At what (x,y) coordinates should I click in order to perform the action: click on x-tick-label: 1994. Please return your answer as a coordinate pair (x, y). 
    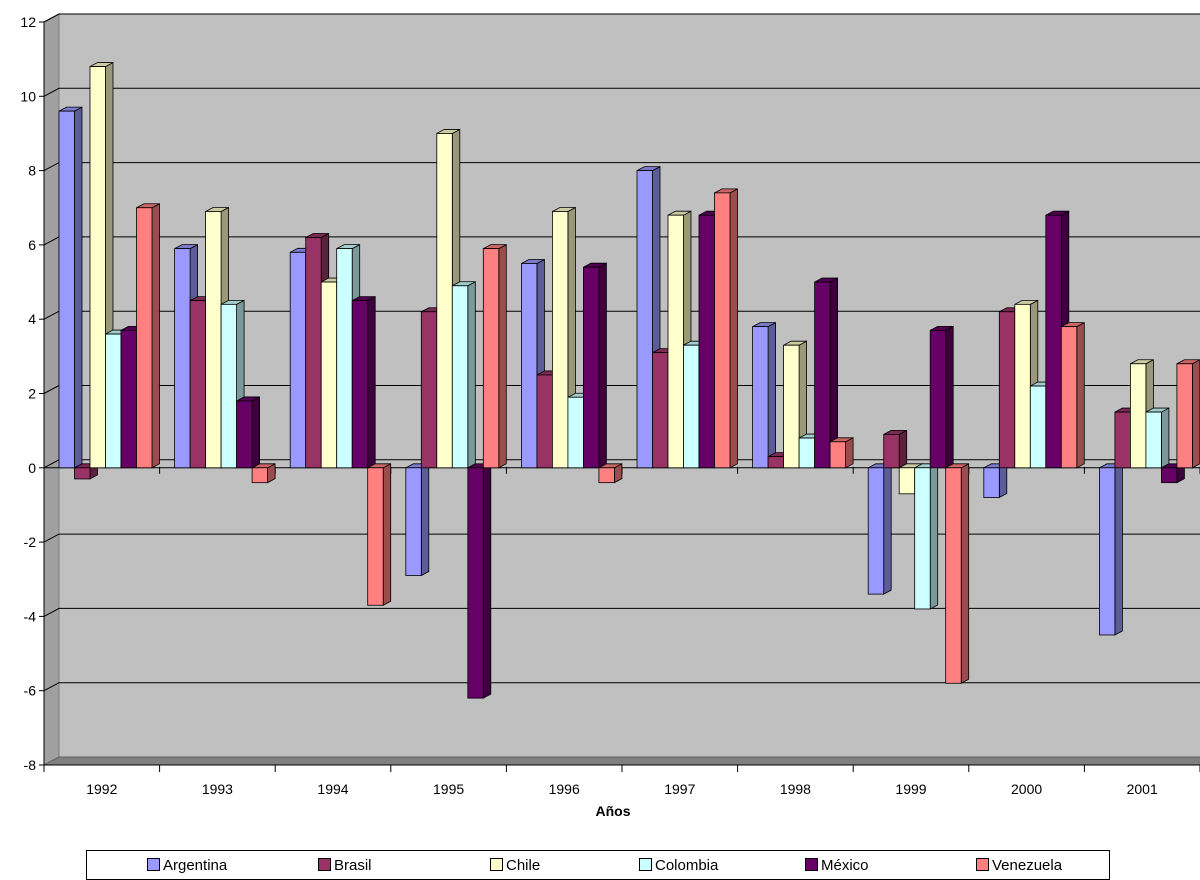
    Looking at the image, I should click on (332, 789).